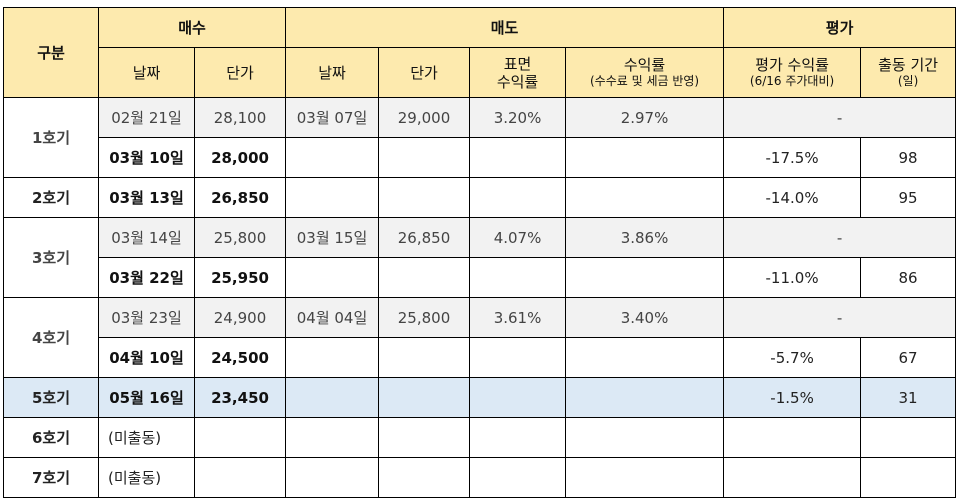 This screenshot has width=958, height=500. What do you see at coordinates (424, 237) in the screenshot?
I see `sell-price: 26,850` at bounding box center [424, 237].